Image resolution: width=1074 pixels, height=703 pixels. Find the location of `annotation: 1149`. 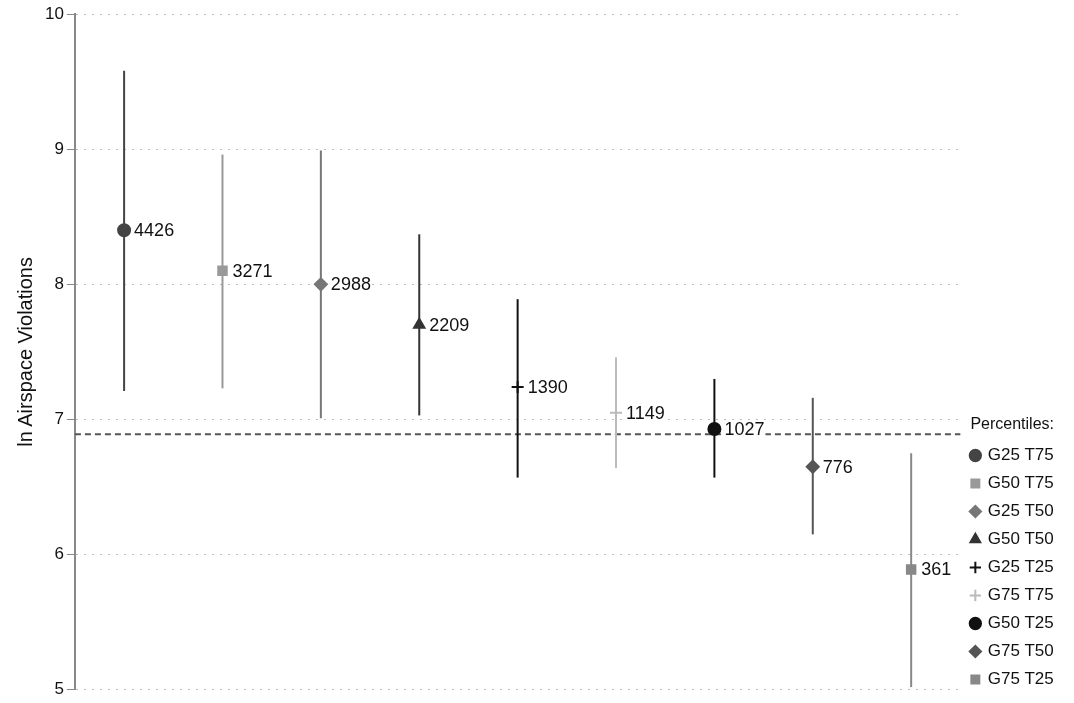

annotation: 1149 is located at coordinates (645, 412).